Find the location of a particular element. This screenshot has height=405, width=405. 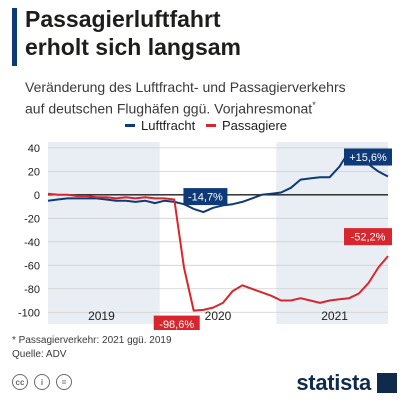

callout-label: -98,6% is located at coordinates (176, 324).